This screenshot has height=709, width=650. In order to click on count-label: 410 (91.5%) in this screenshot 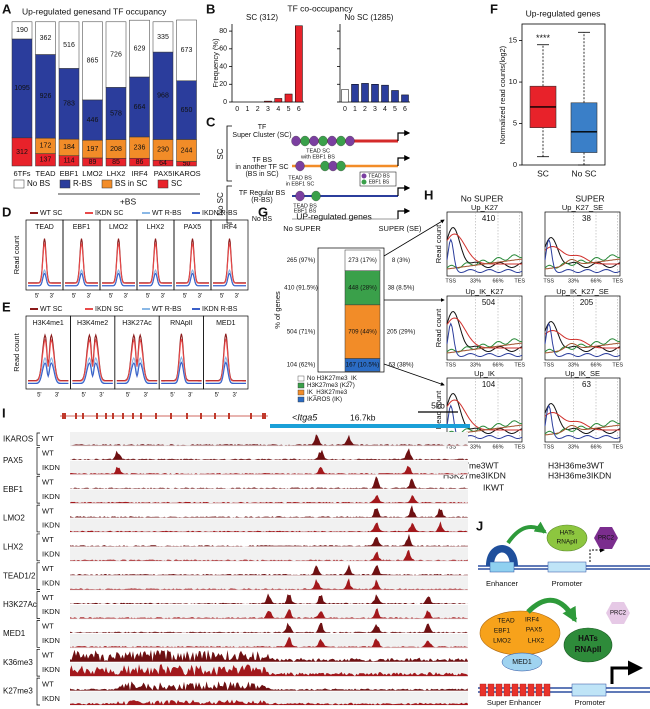, I will do `click(301, 287)`.